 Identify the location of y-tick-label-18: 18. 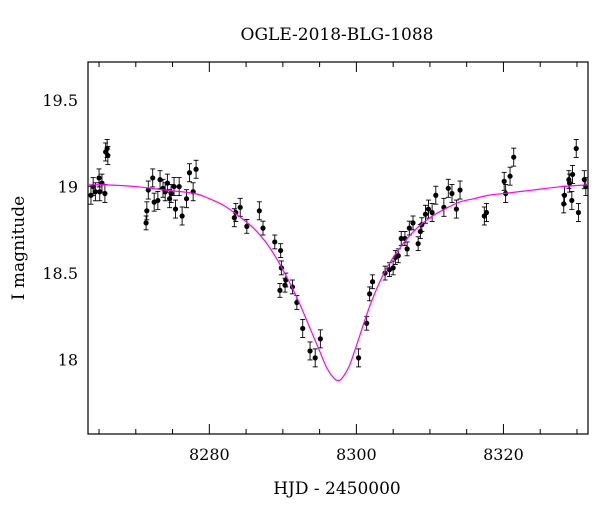
(68, 360).